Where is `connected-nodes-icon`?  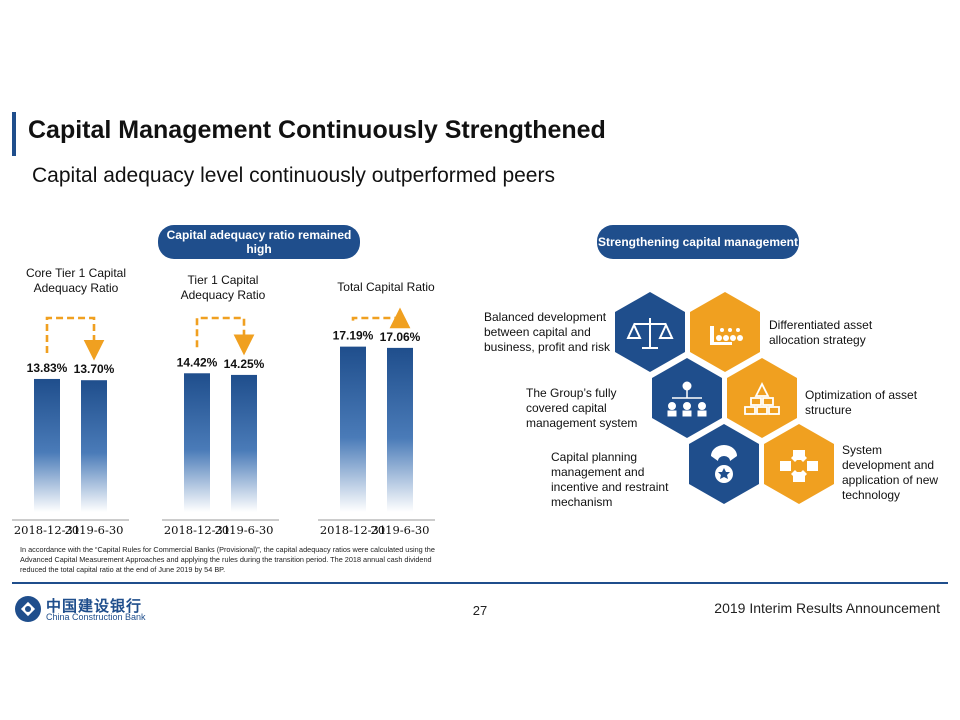
connected-nodes-icon is located at coordinates (799, 466).